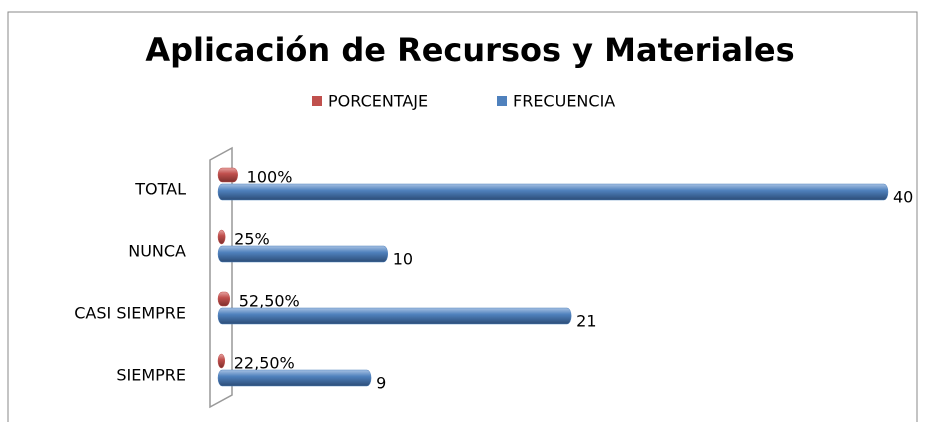 The width and height of the screenshot is (925, 422). Describe the element at coordinates (903, 197) in the screenshot. I see `data-label: 40` at that location.